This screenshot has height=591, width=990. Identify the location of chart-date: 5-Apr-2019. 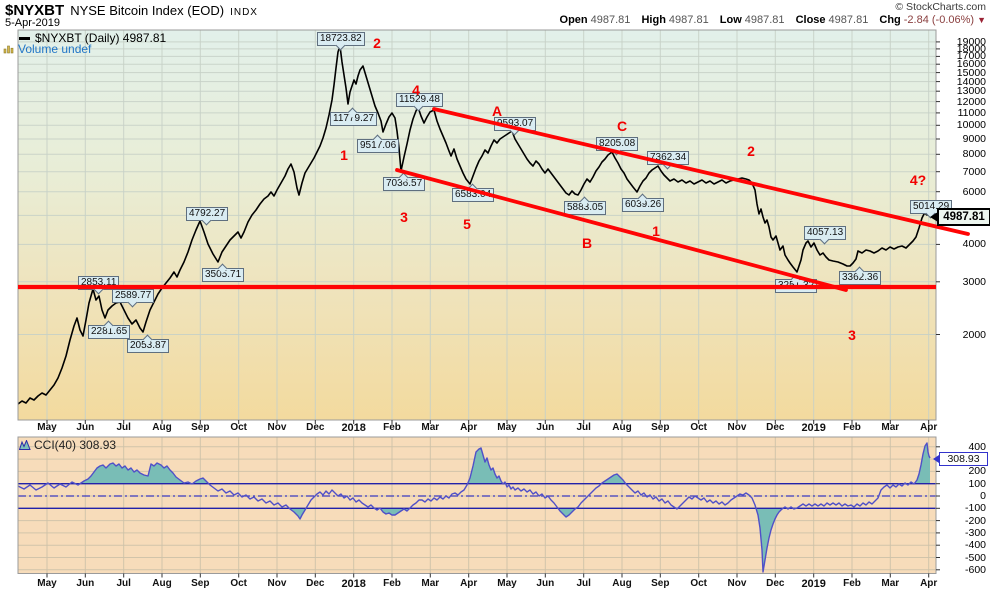
(33, 23).